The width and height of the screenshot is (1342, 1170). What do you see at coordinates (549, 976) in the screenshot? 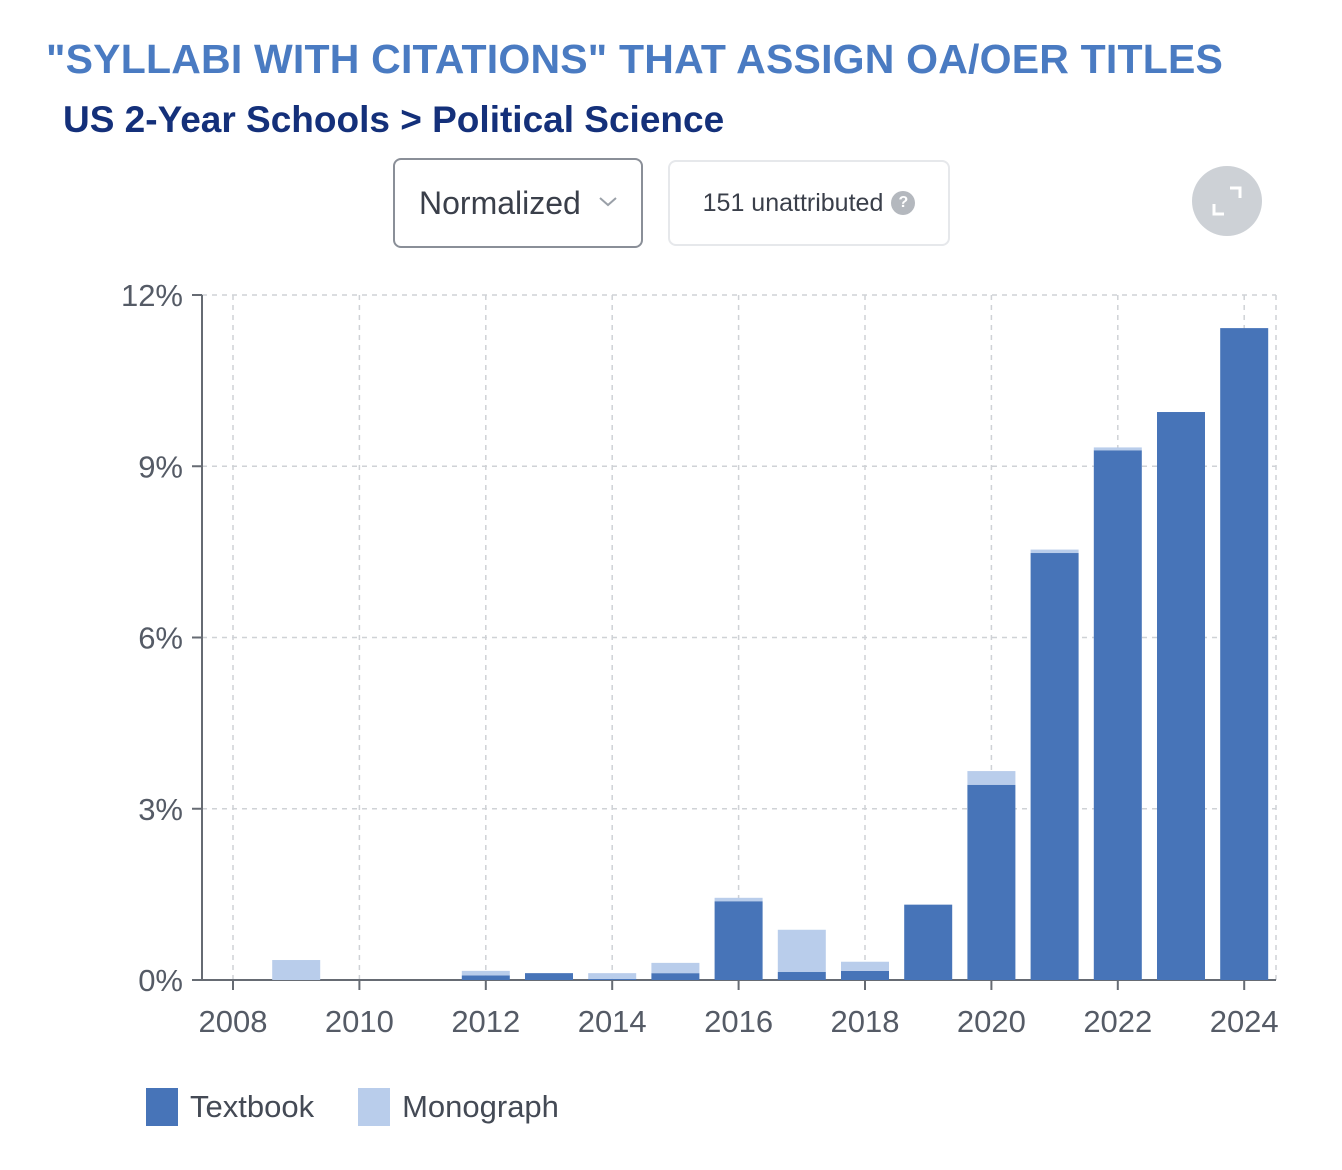
I see `bar-textbook-2013` at bounding box center [549, 976].